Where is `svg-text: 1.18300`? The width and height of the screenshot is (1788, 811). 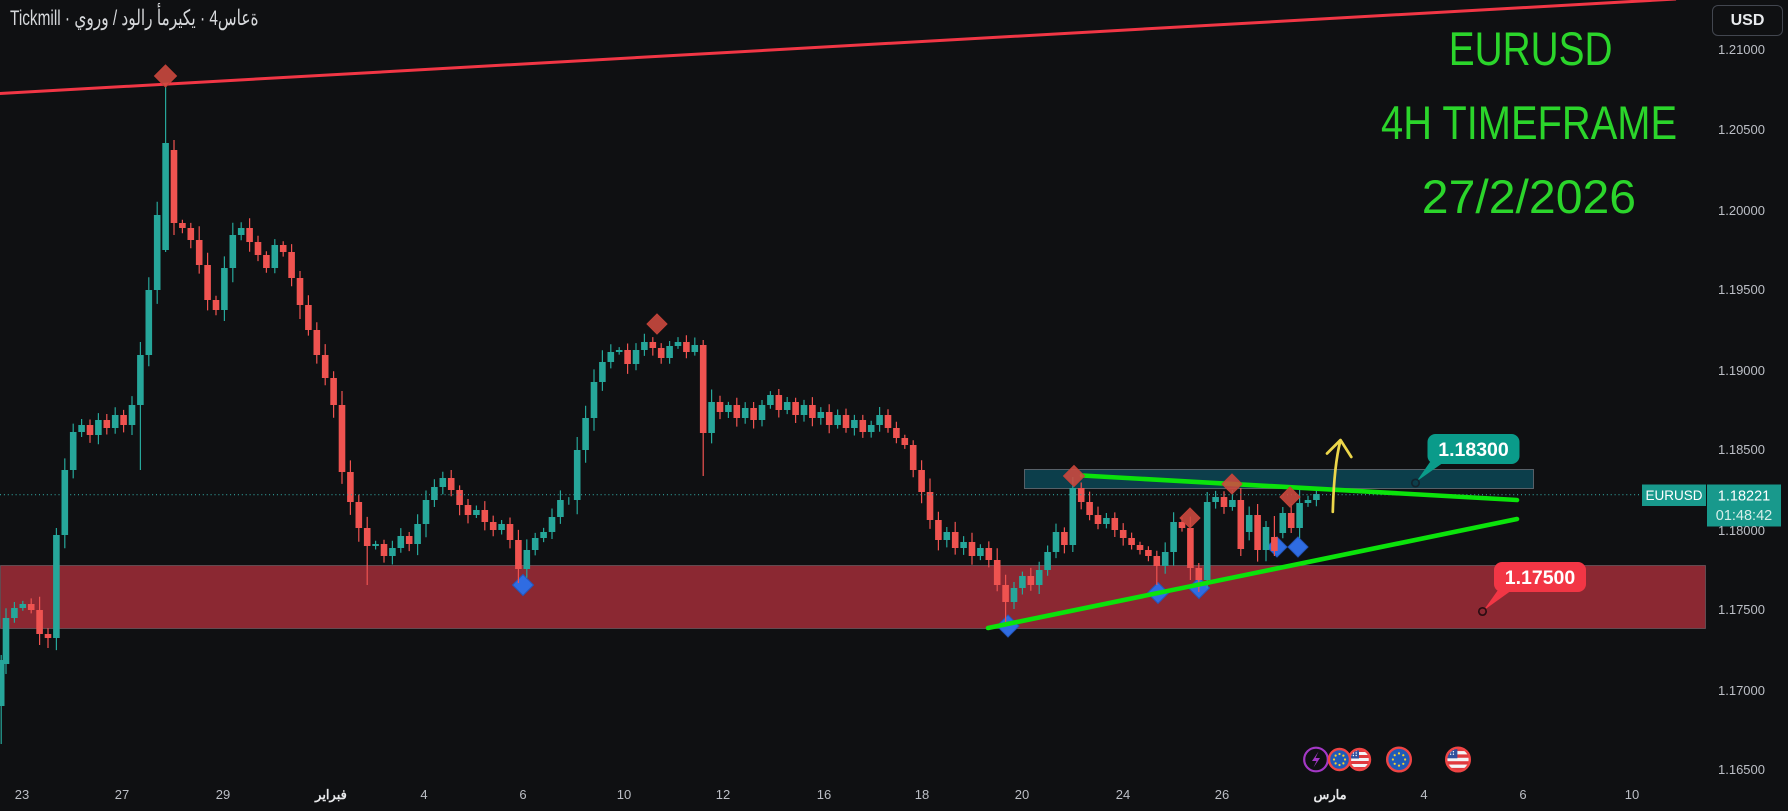
svg-text: 1.18300 is located at coordinates (1473, 450).